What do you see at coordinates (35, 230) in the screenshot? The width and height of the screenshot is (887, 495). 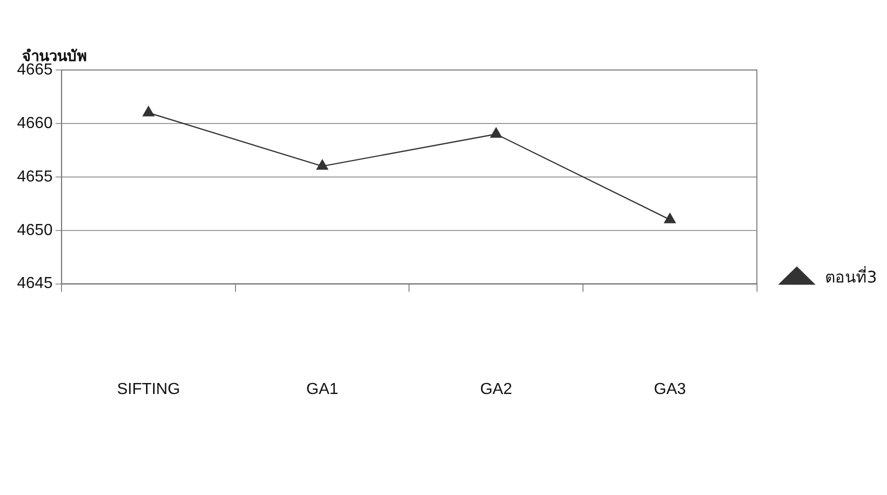 I see `y-tick-label: 4650` at bounding box center [35, 230].